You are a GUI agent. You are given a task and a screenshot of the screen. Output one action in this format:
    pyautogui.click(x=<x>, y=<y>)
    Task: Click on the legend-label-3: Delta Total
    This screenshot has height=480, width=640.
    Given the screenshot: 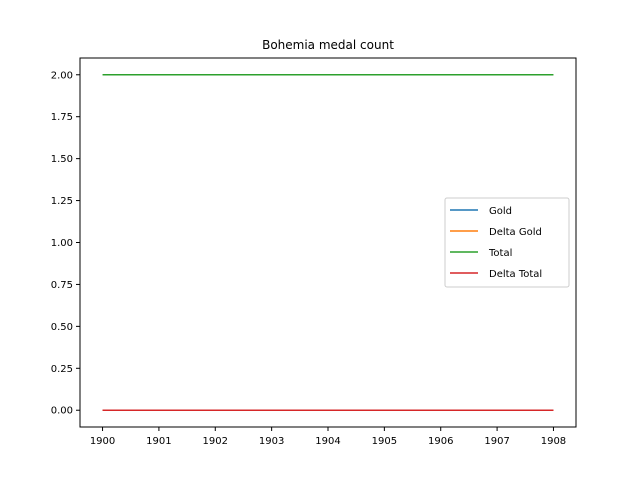 What is the action you would take?
    pyautogui.click(x=515, y=274)
    